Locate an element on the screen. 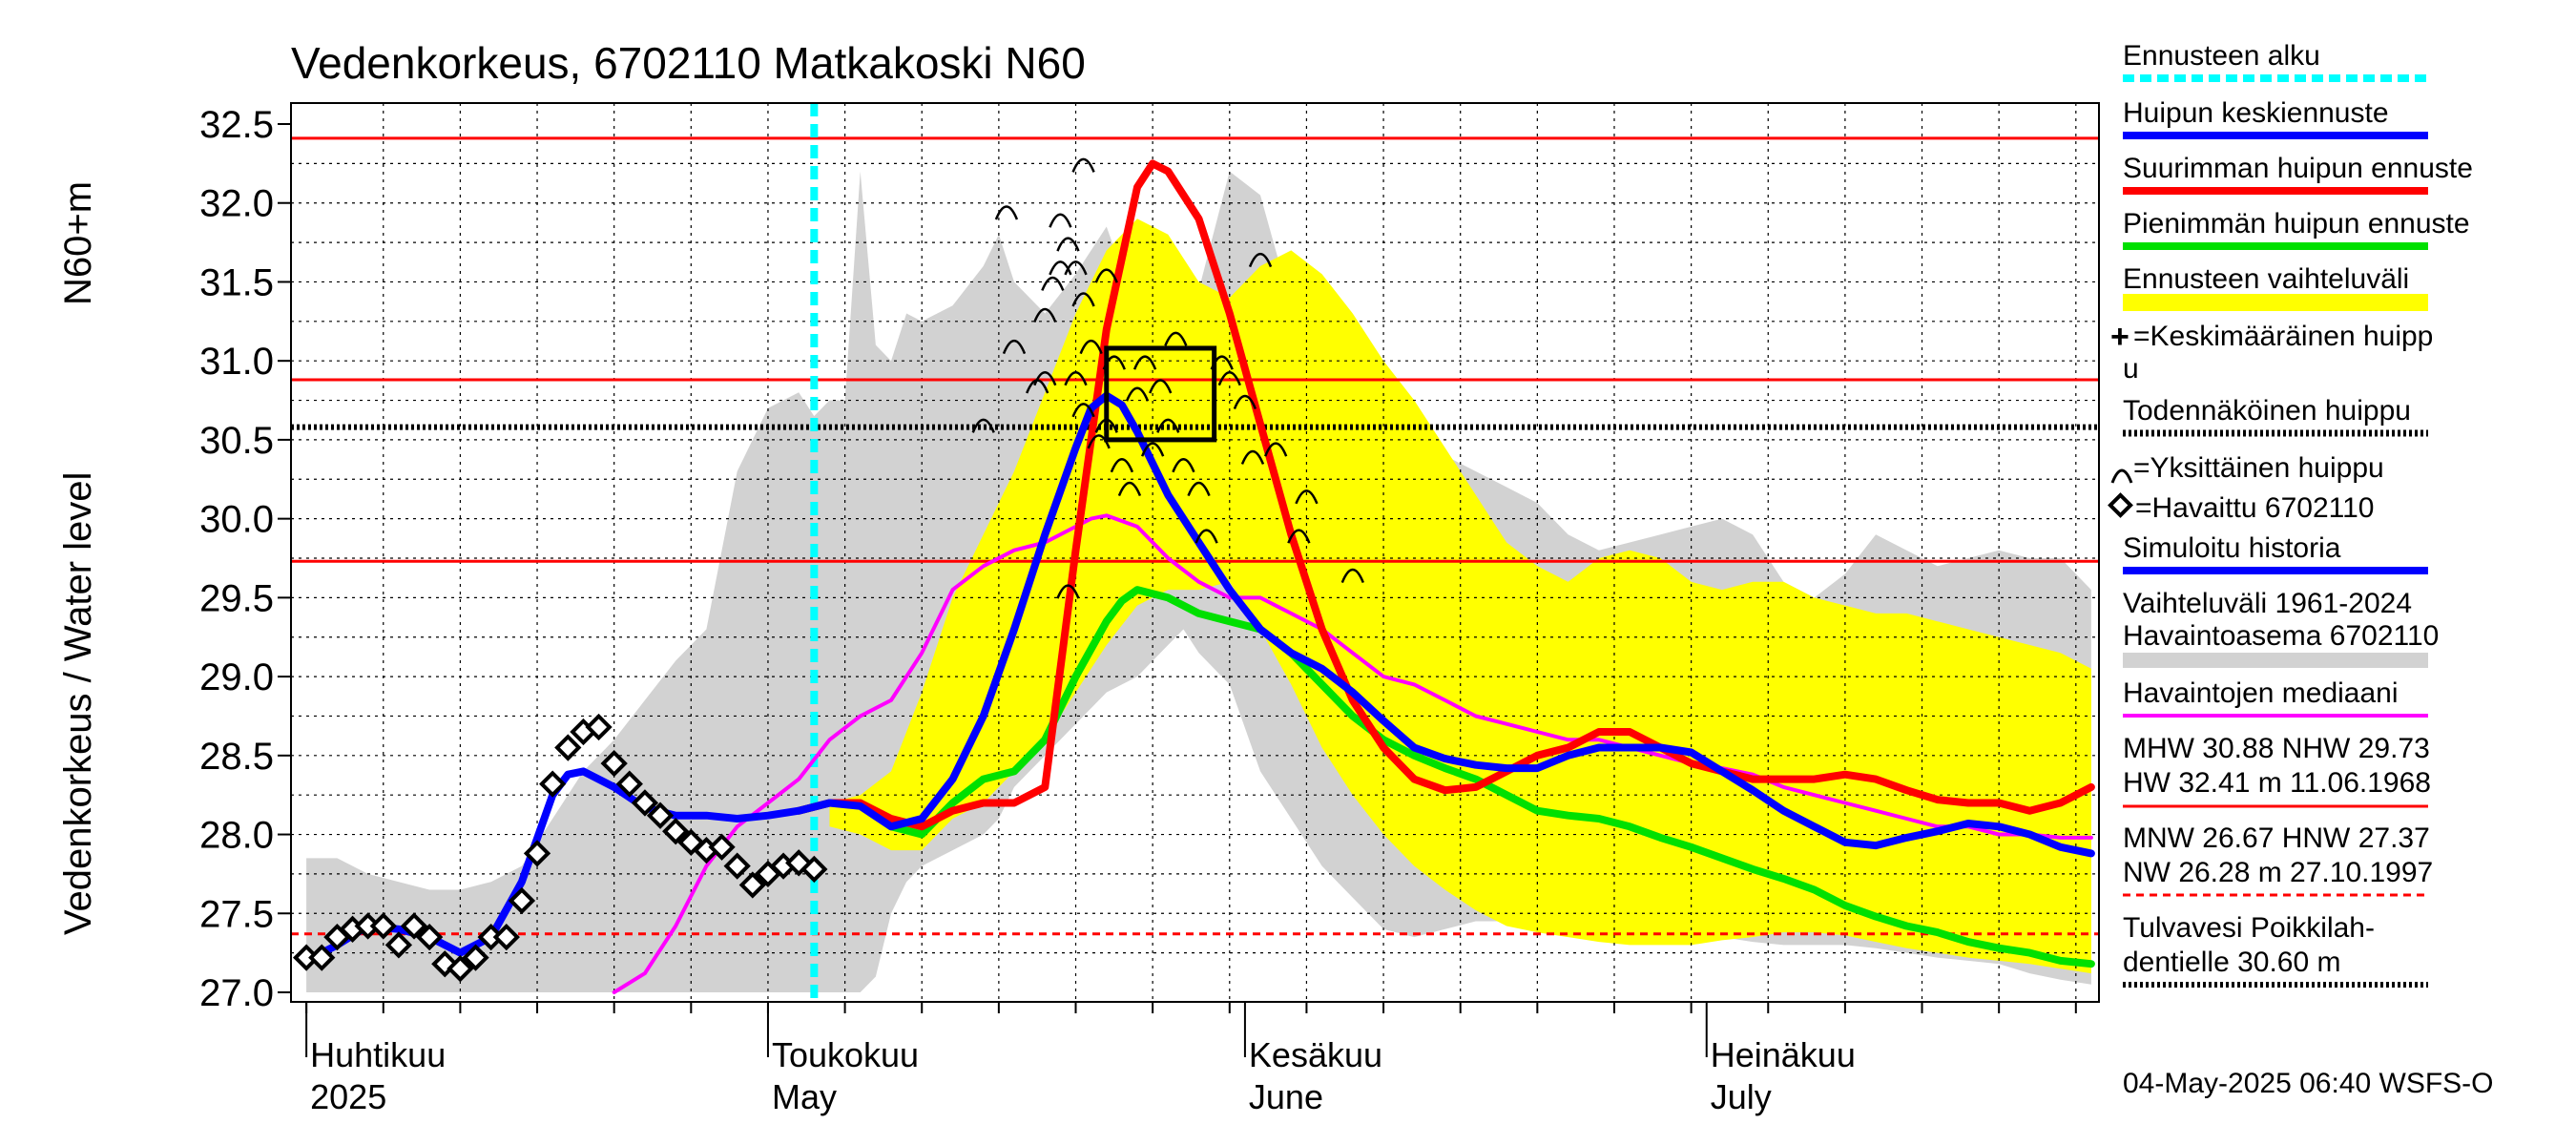  legend-observed: =Havaittu 6702110 is located at coordinates (2254, 508).